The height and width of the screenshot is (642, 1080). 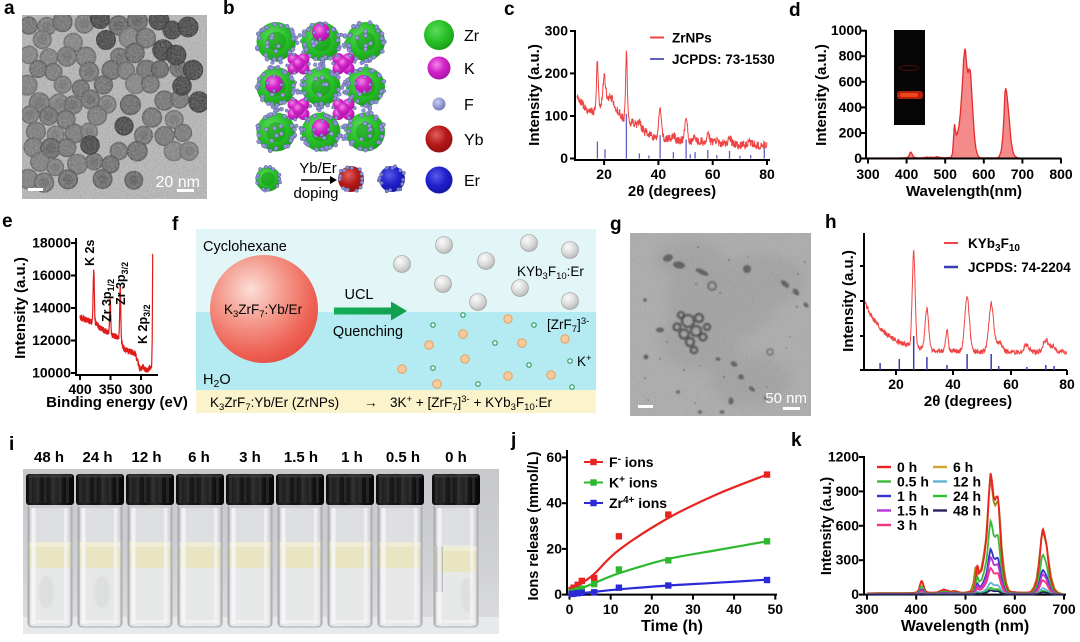 I want to click on svg-text: doping, so click(x=315, y=193).